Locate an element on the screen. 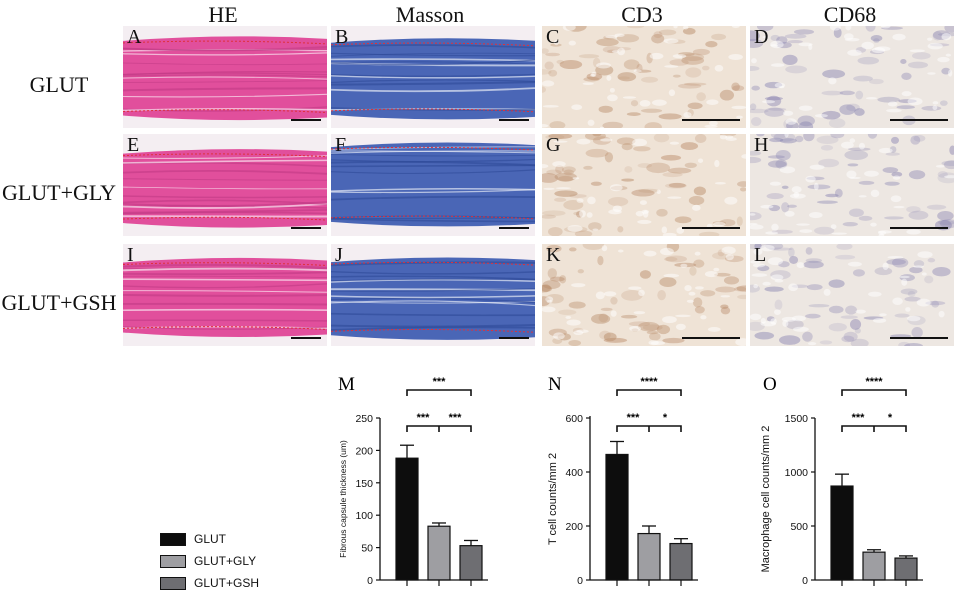  y-axis-label: Macrophage cell counts/mm 2 is located at coordinates (766, 499).